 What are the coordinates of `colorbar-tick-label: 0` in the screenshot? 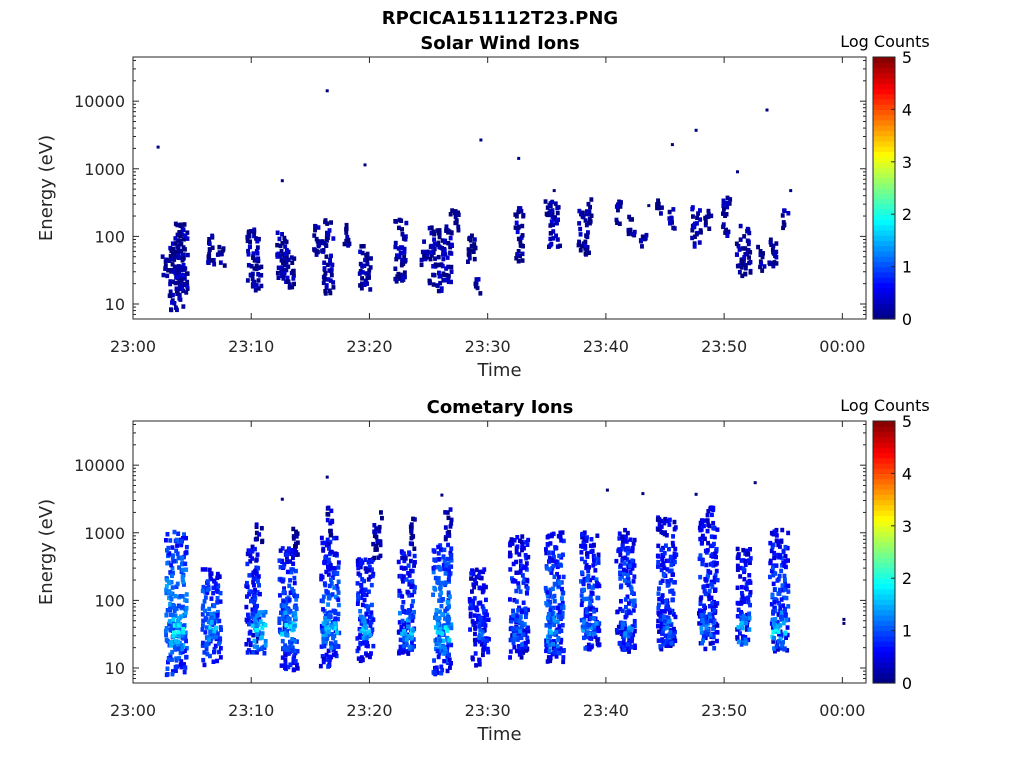 It's located at (907, 683).